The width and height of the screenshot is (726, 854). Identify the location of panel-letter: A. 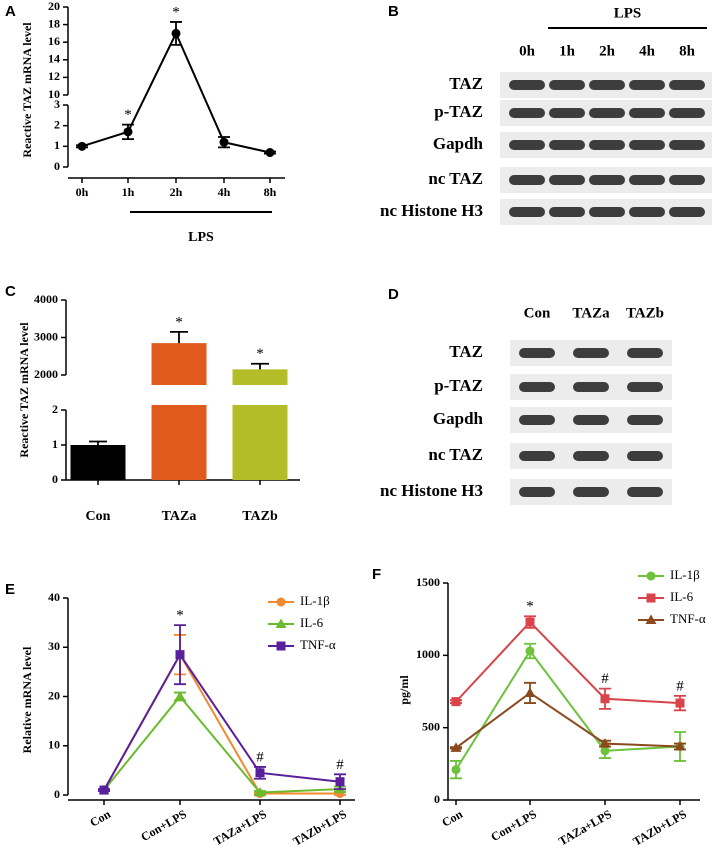
(10, 11).